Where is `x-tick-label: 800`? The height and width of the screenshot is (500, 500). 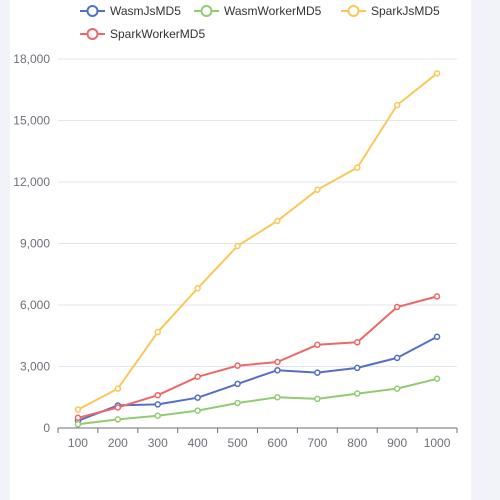 x-tick-label: 800 is located at coordinates (357, 443).